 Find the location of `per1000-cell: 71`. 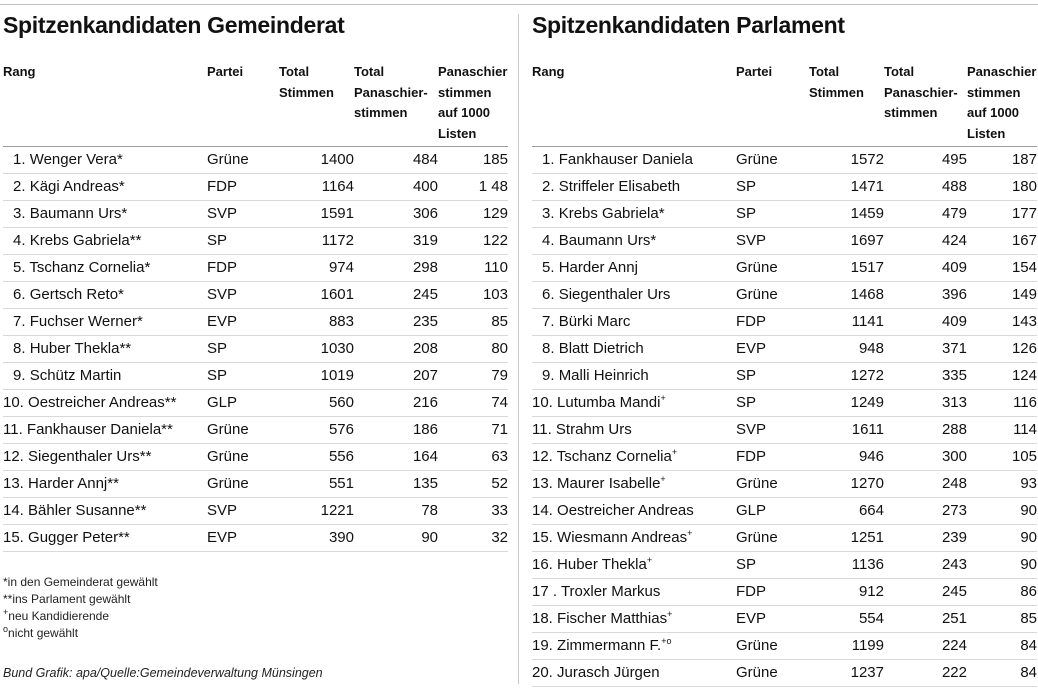

per1000-cell: 71 is located at coordinates (473, 430).